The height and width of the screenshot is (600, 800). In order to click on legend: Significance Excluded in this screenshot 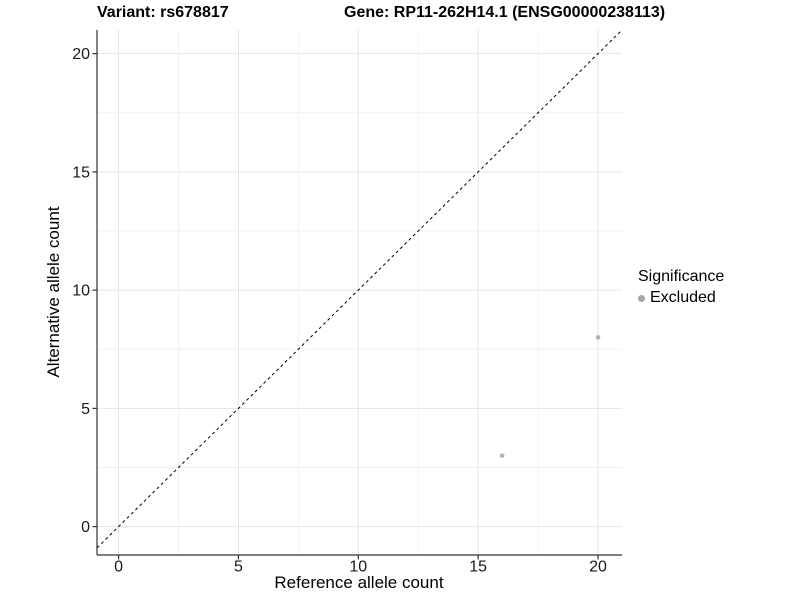, I will do `click(681, 287)`.